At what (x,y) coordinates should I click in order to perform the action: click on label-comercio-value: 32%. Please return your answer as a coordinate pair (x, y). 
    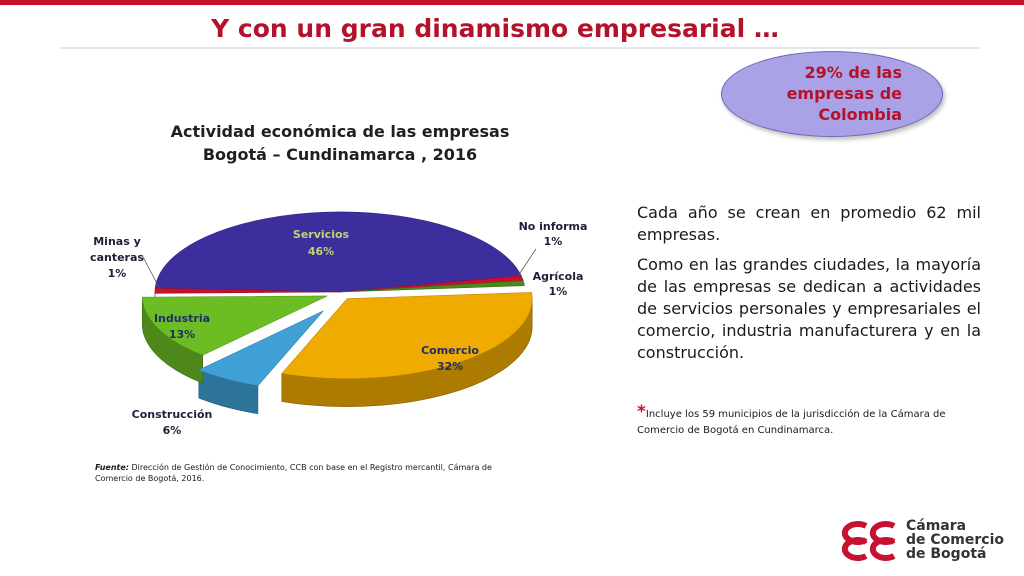
    Looking at the image, I should click on (450, 366).